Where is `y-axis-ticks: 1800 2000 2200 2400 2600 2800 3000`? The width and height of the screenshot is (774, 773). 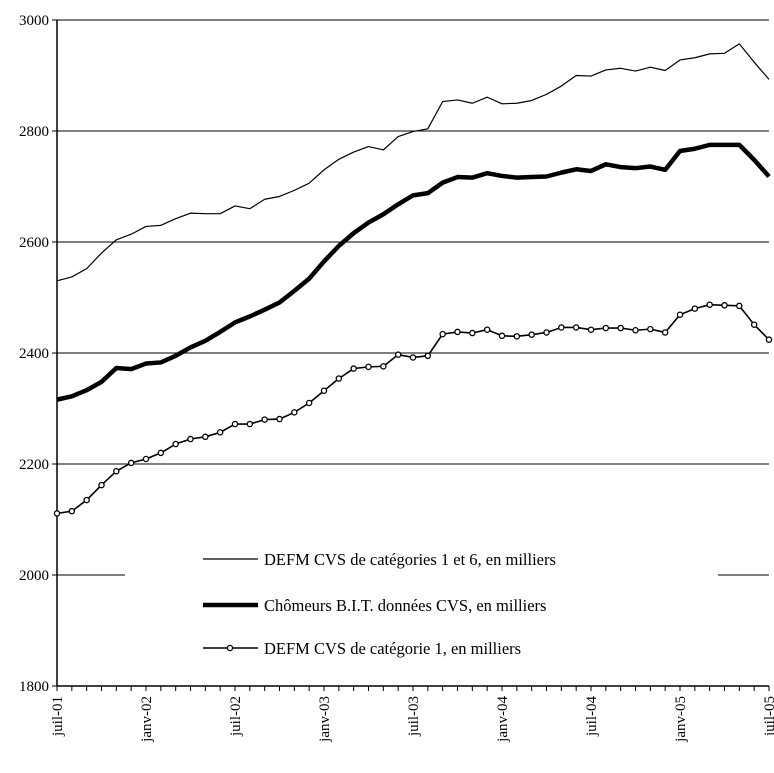
y-axis-ticks: 1800 2000 2200 2400 2600 2800 3000 is located at coordinates (38, 354).